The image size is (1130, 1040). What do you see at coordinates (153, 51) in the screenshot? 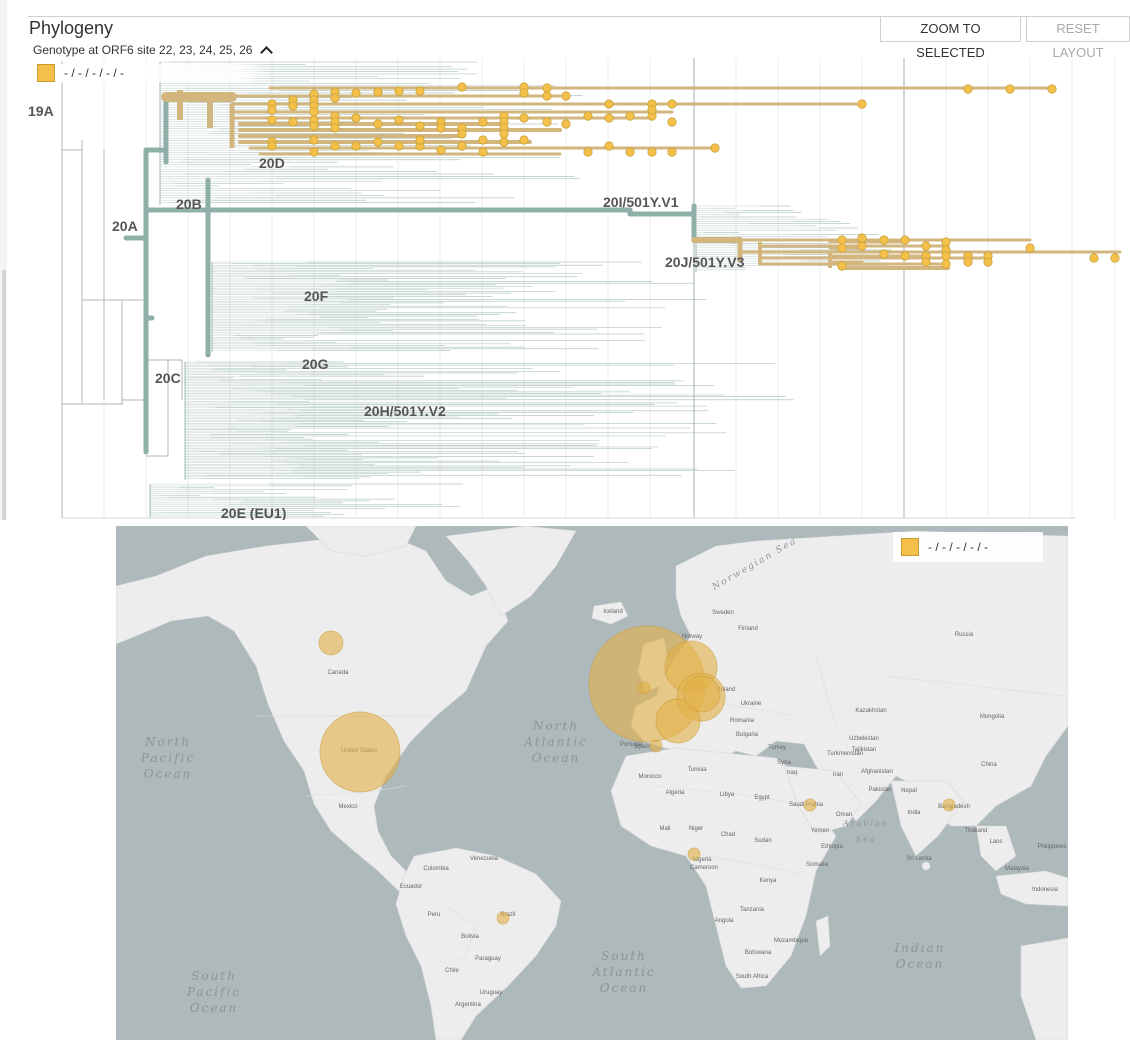
I see `color-by-selector: Genotype at ORF6 site 22, 23, 24, 25, 26` at bounding box center [153, 51].